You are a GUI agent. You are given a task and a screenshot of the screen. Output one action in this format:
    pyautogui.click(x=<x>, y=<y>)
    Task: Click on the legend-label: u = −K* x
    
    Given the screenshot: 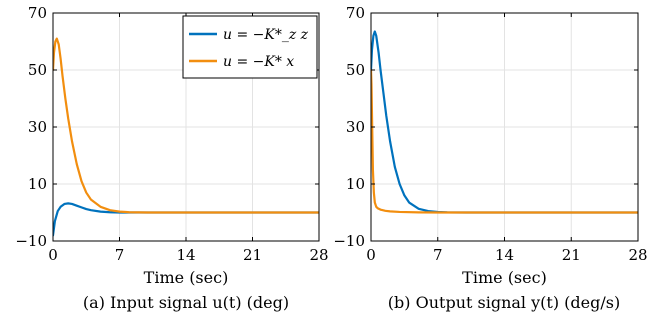 What is the action you would take?
    pyautogui.click(x=258, y=62)
    